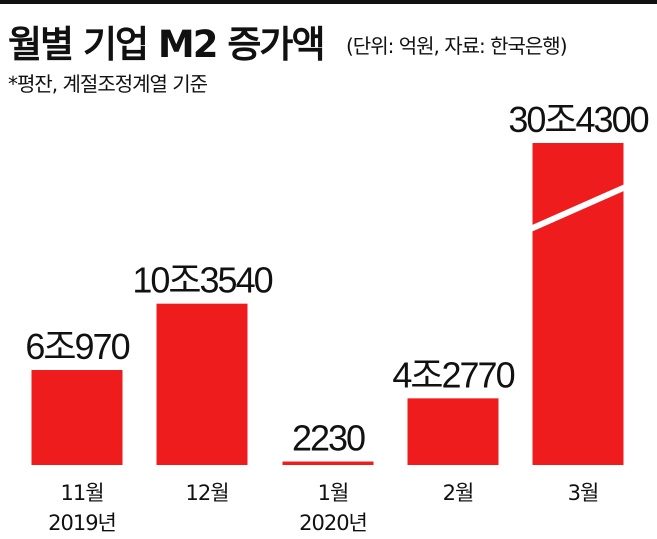  I want to click on axis-break-mark, so click(578, 208).